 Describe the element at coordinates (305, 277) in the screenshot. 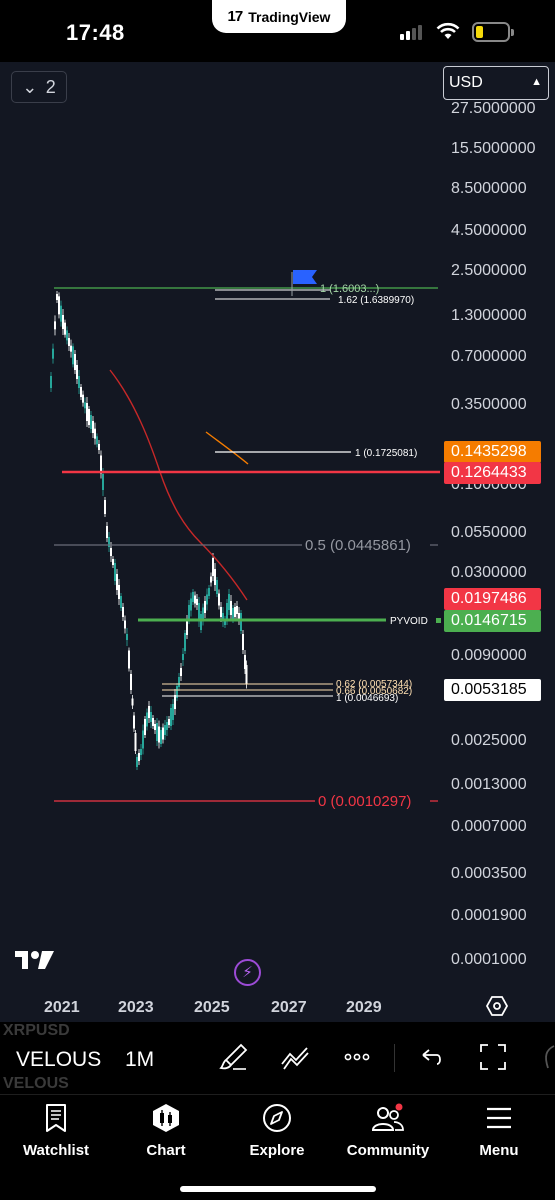

I see `flag-icon` at that location.